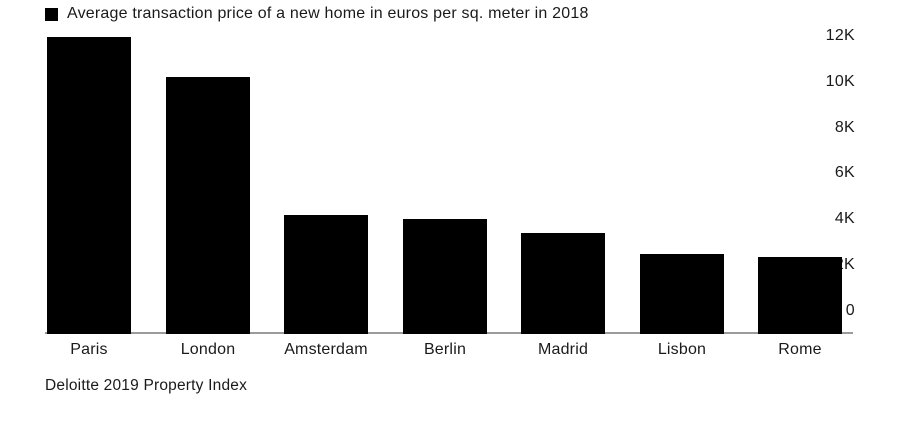 The width and height of the screenshot is (900, 429). Describe the element at coordinates (326, 274) in the screenshot. I see `bar-amsterdam` at that location.